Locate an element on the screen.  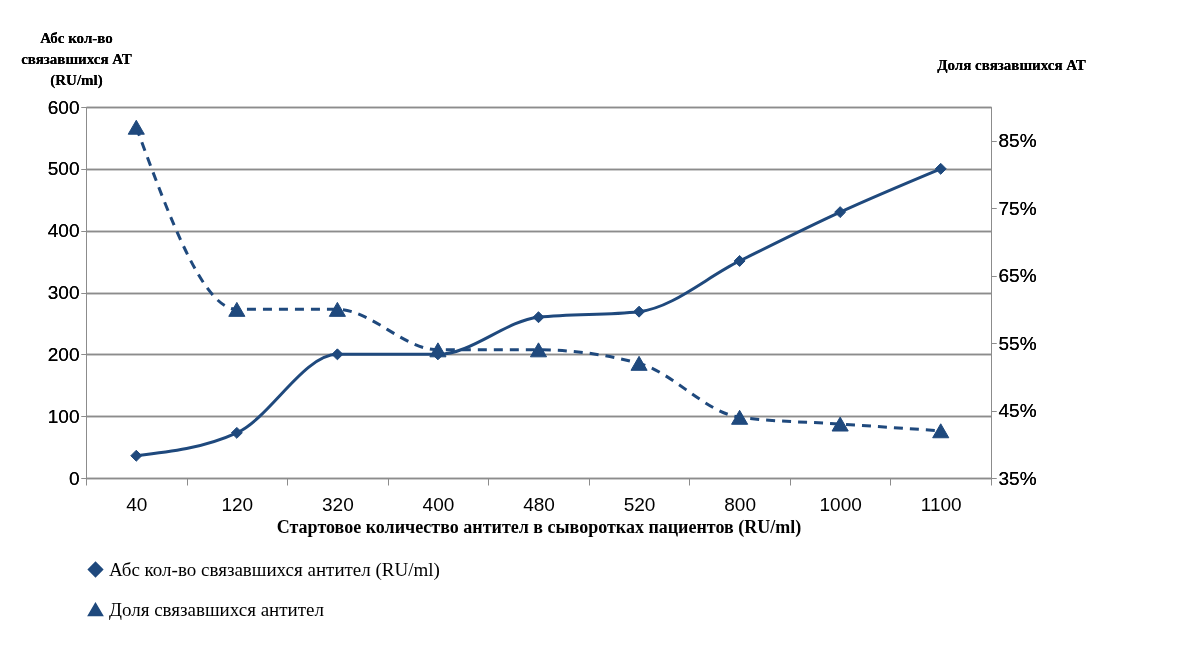
y-tick-label: 300 is located at coordinates (63, 292).